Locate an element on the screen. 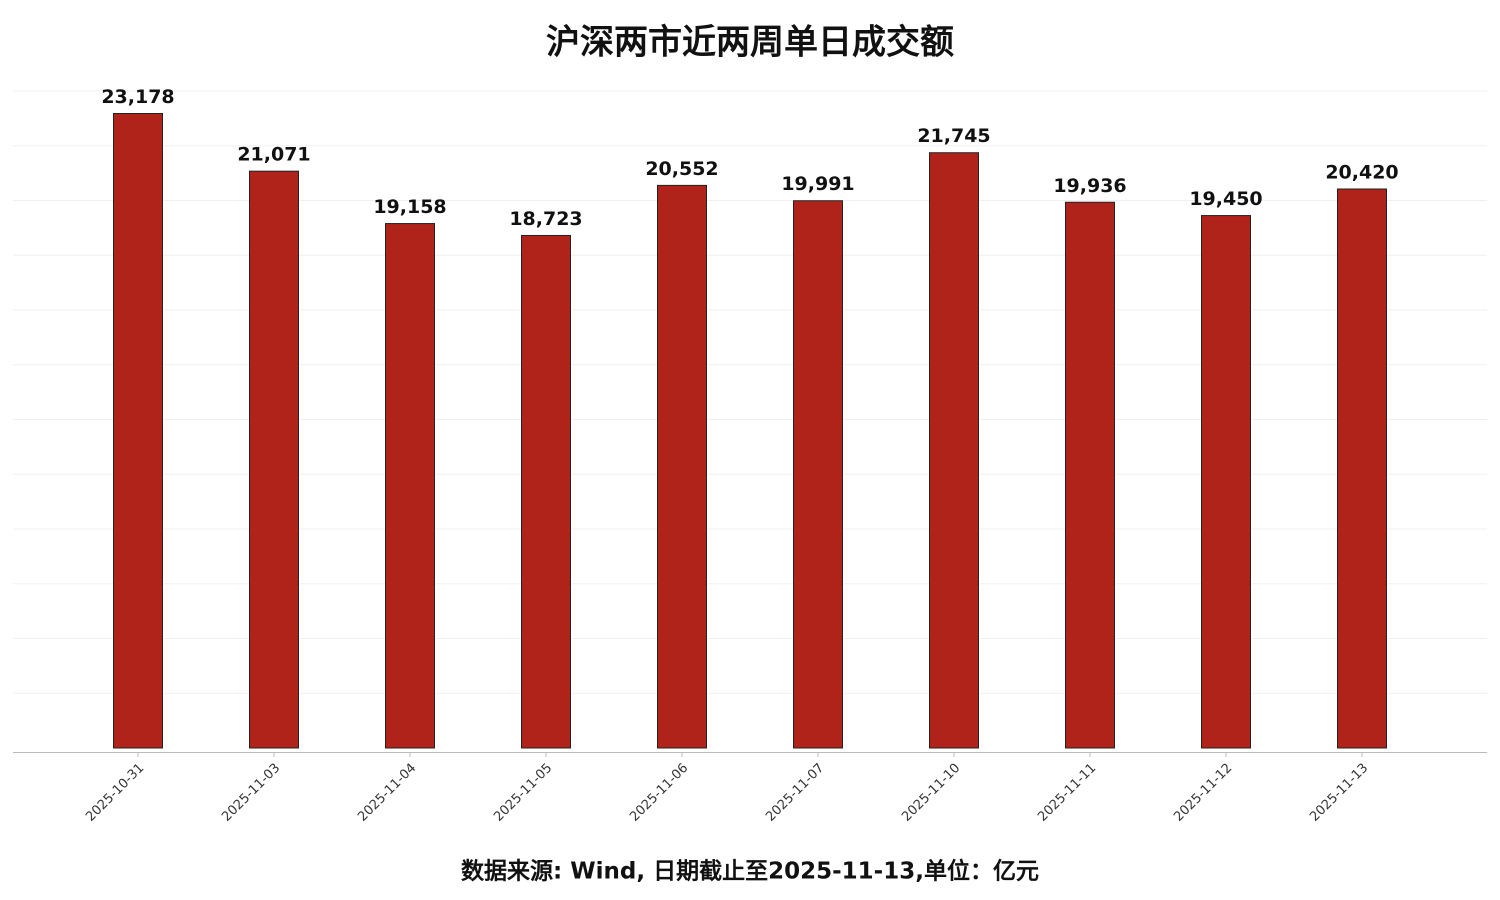  chart-title: 沪深两市近两周单日成交额 is located at coordinates (750, 43).